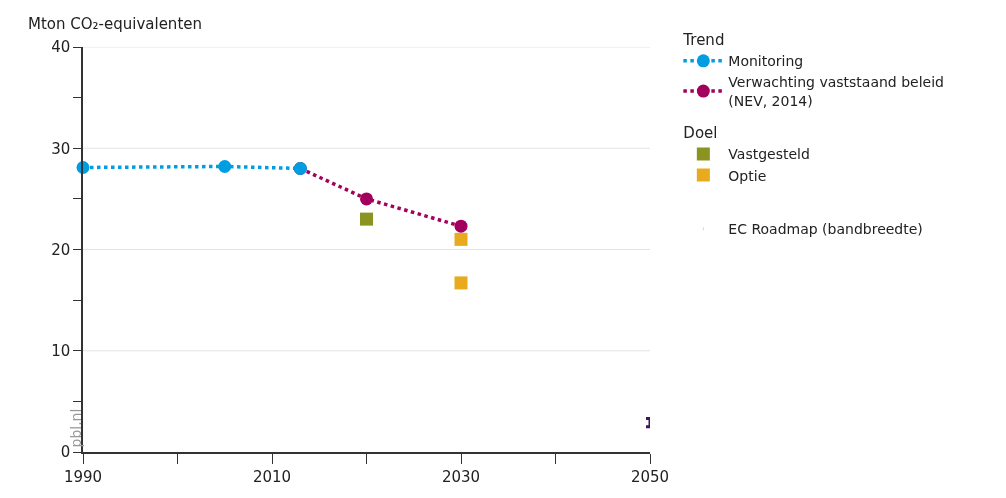 The height and width of the screenshot is (498, 1006). Describe the element at coordinates (61, 47) in the screenshot. I see `y-tick-label: 40` at that location.